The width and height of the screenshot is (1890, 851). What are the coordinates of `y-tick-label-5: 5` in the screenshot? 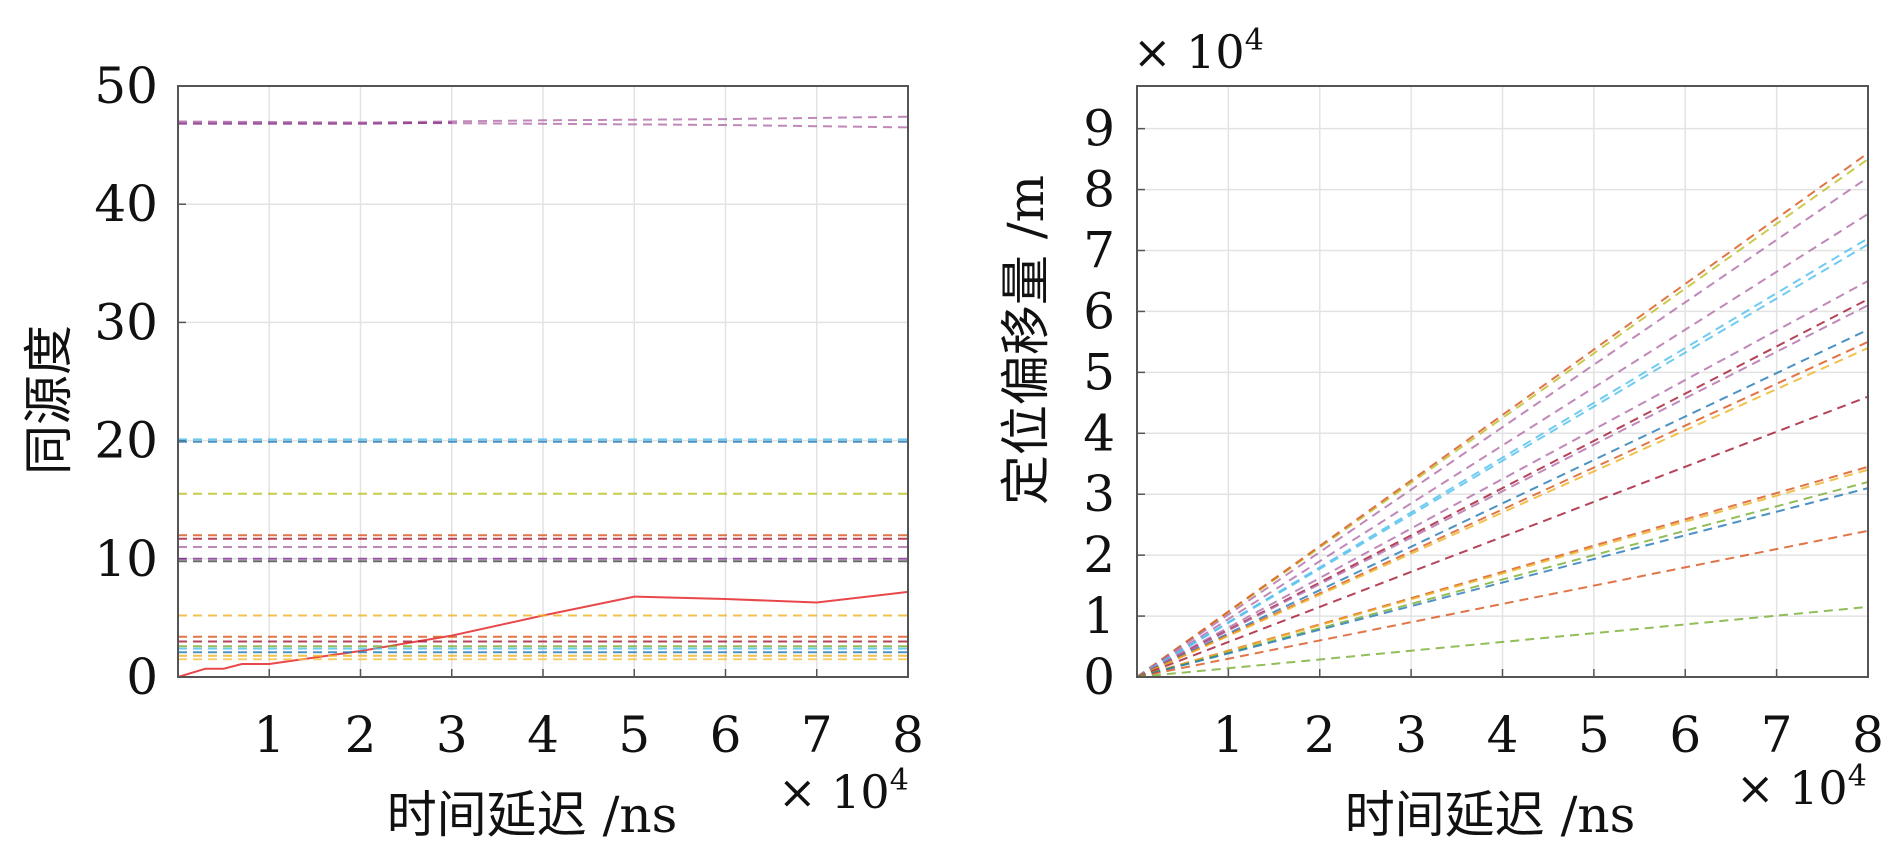 It's located at (1099, 372).